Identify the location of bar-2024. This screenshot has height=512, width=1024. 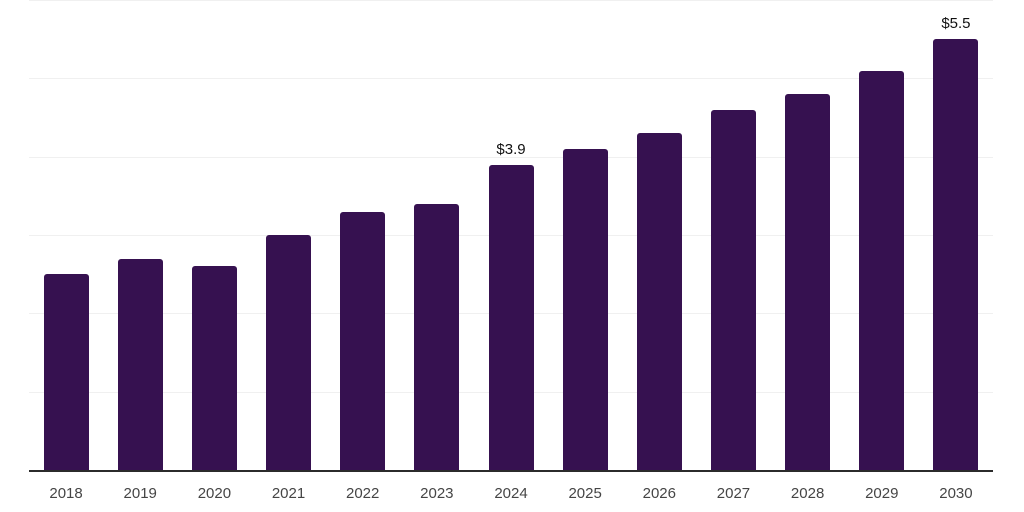
(511, 317).